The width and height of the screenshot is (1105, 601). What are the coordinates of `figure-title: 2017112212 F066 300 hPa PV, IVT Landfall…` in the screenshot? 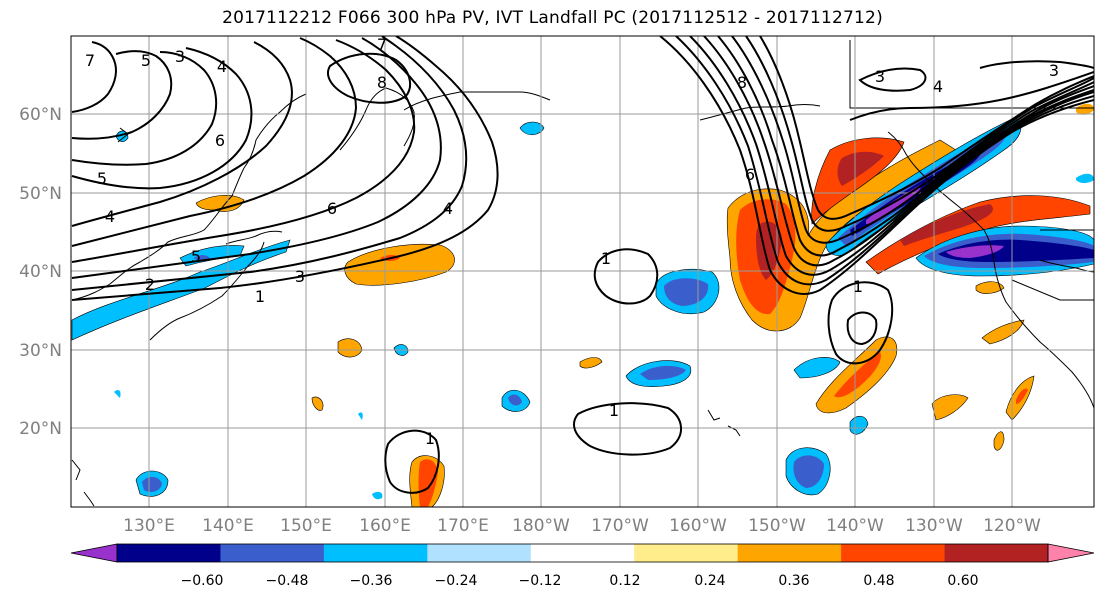 It's located at (552, 18).